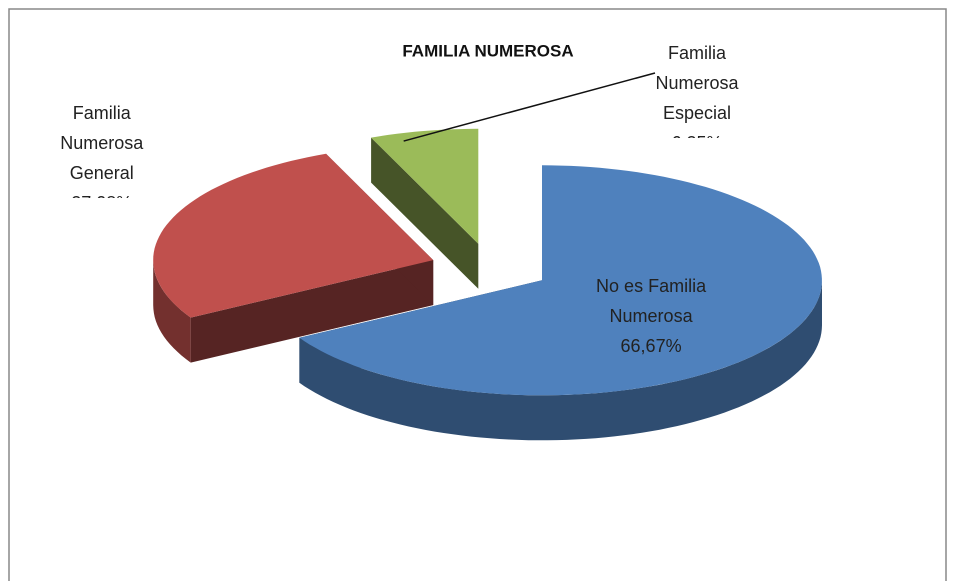 This screenshot has width=956, height=581. I want to click on slice-label-text: Familia Numerosa General 27,08%, so click(102, 148).